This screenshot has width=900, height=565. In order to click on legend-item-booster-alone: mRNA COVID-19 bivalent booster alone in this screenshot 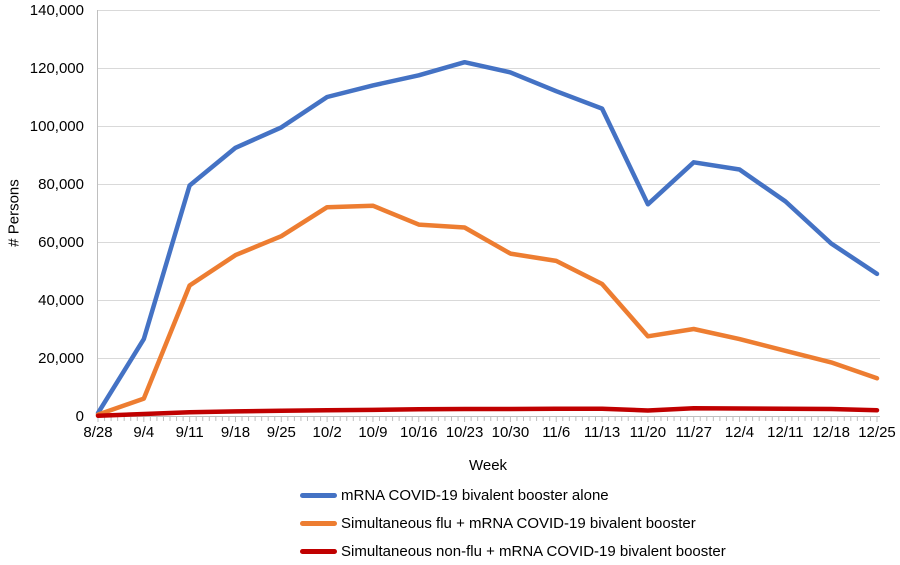, I will do `click(513, 495)`.